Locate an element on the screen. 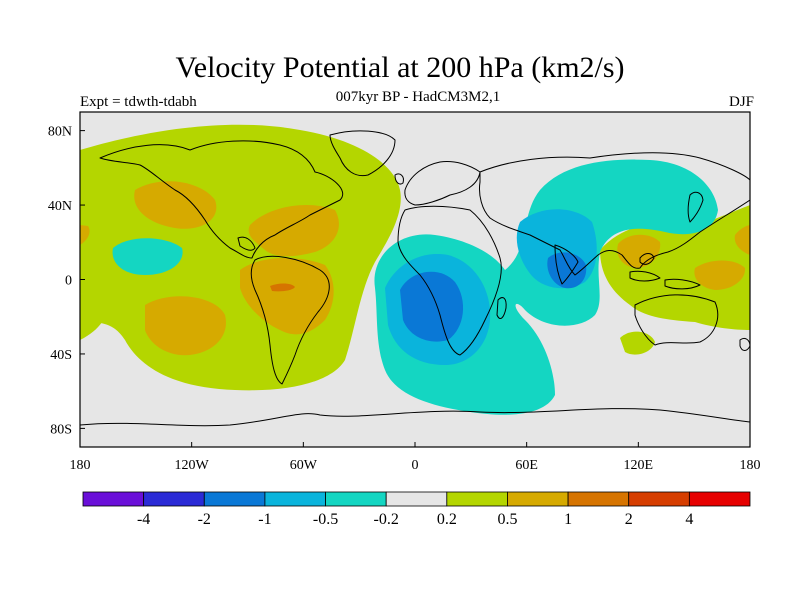 This screenshot has width=800, height=600. y-tick-label: 40S is located at coordinates (61, 355).